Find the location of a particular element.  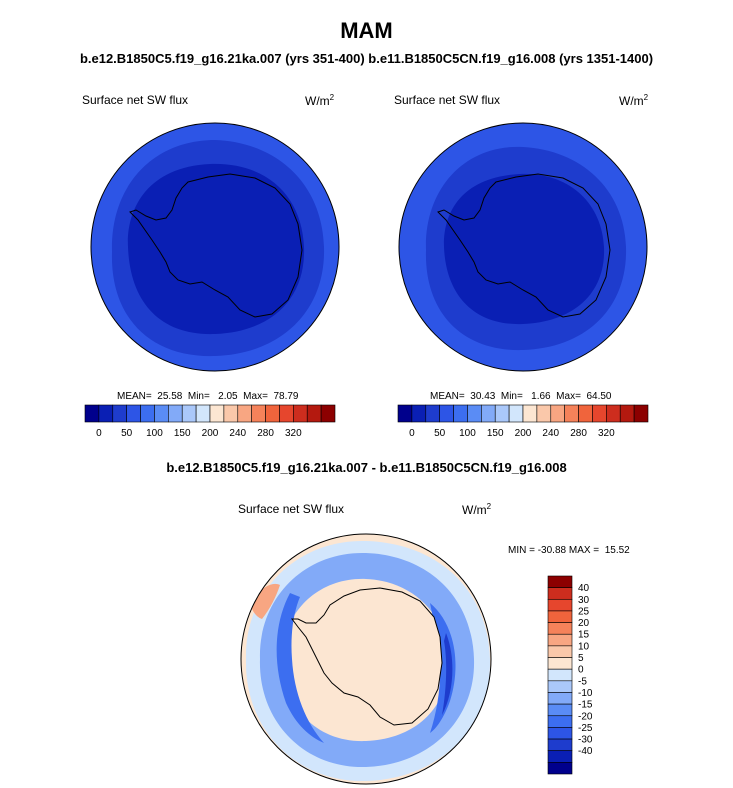

colorbar-diff-tick-label: 15 is located at coordinates (584, 635).